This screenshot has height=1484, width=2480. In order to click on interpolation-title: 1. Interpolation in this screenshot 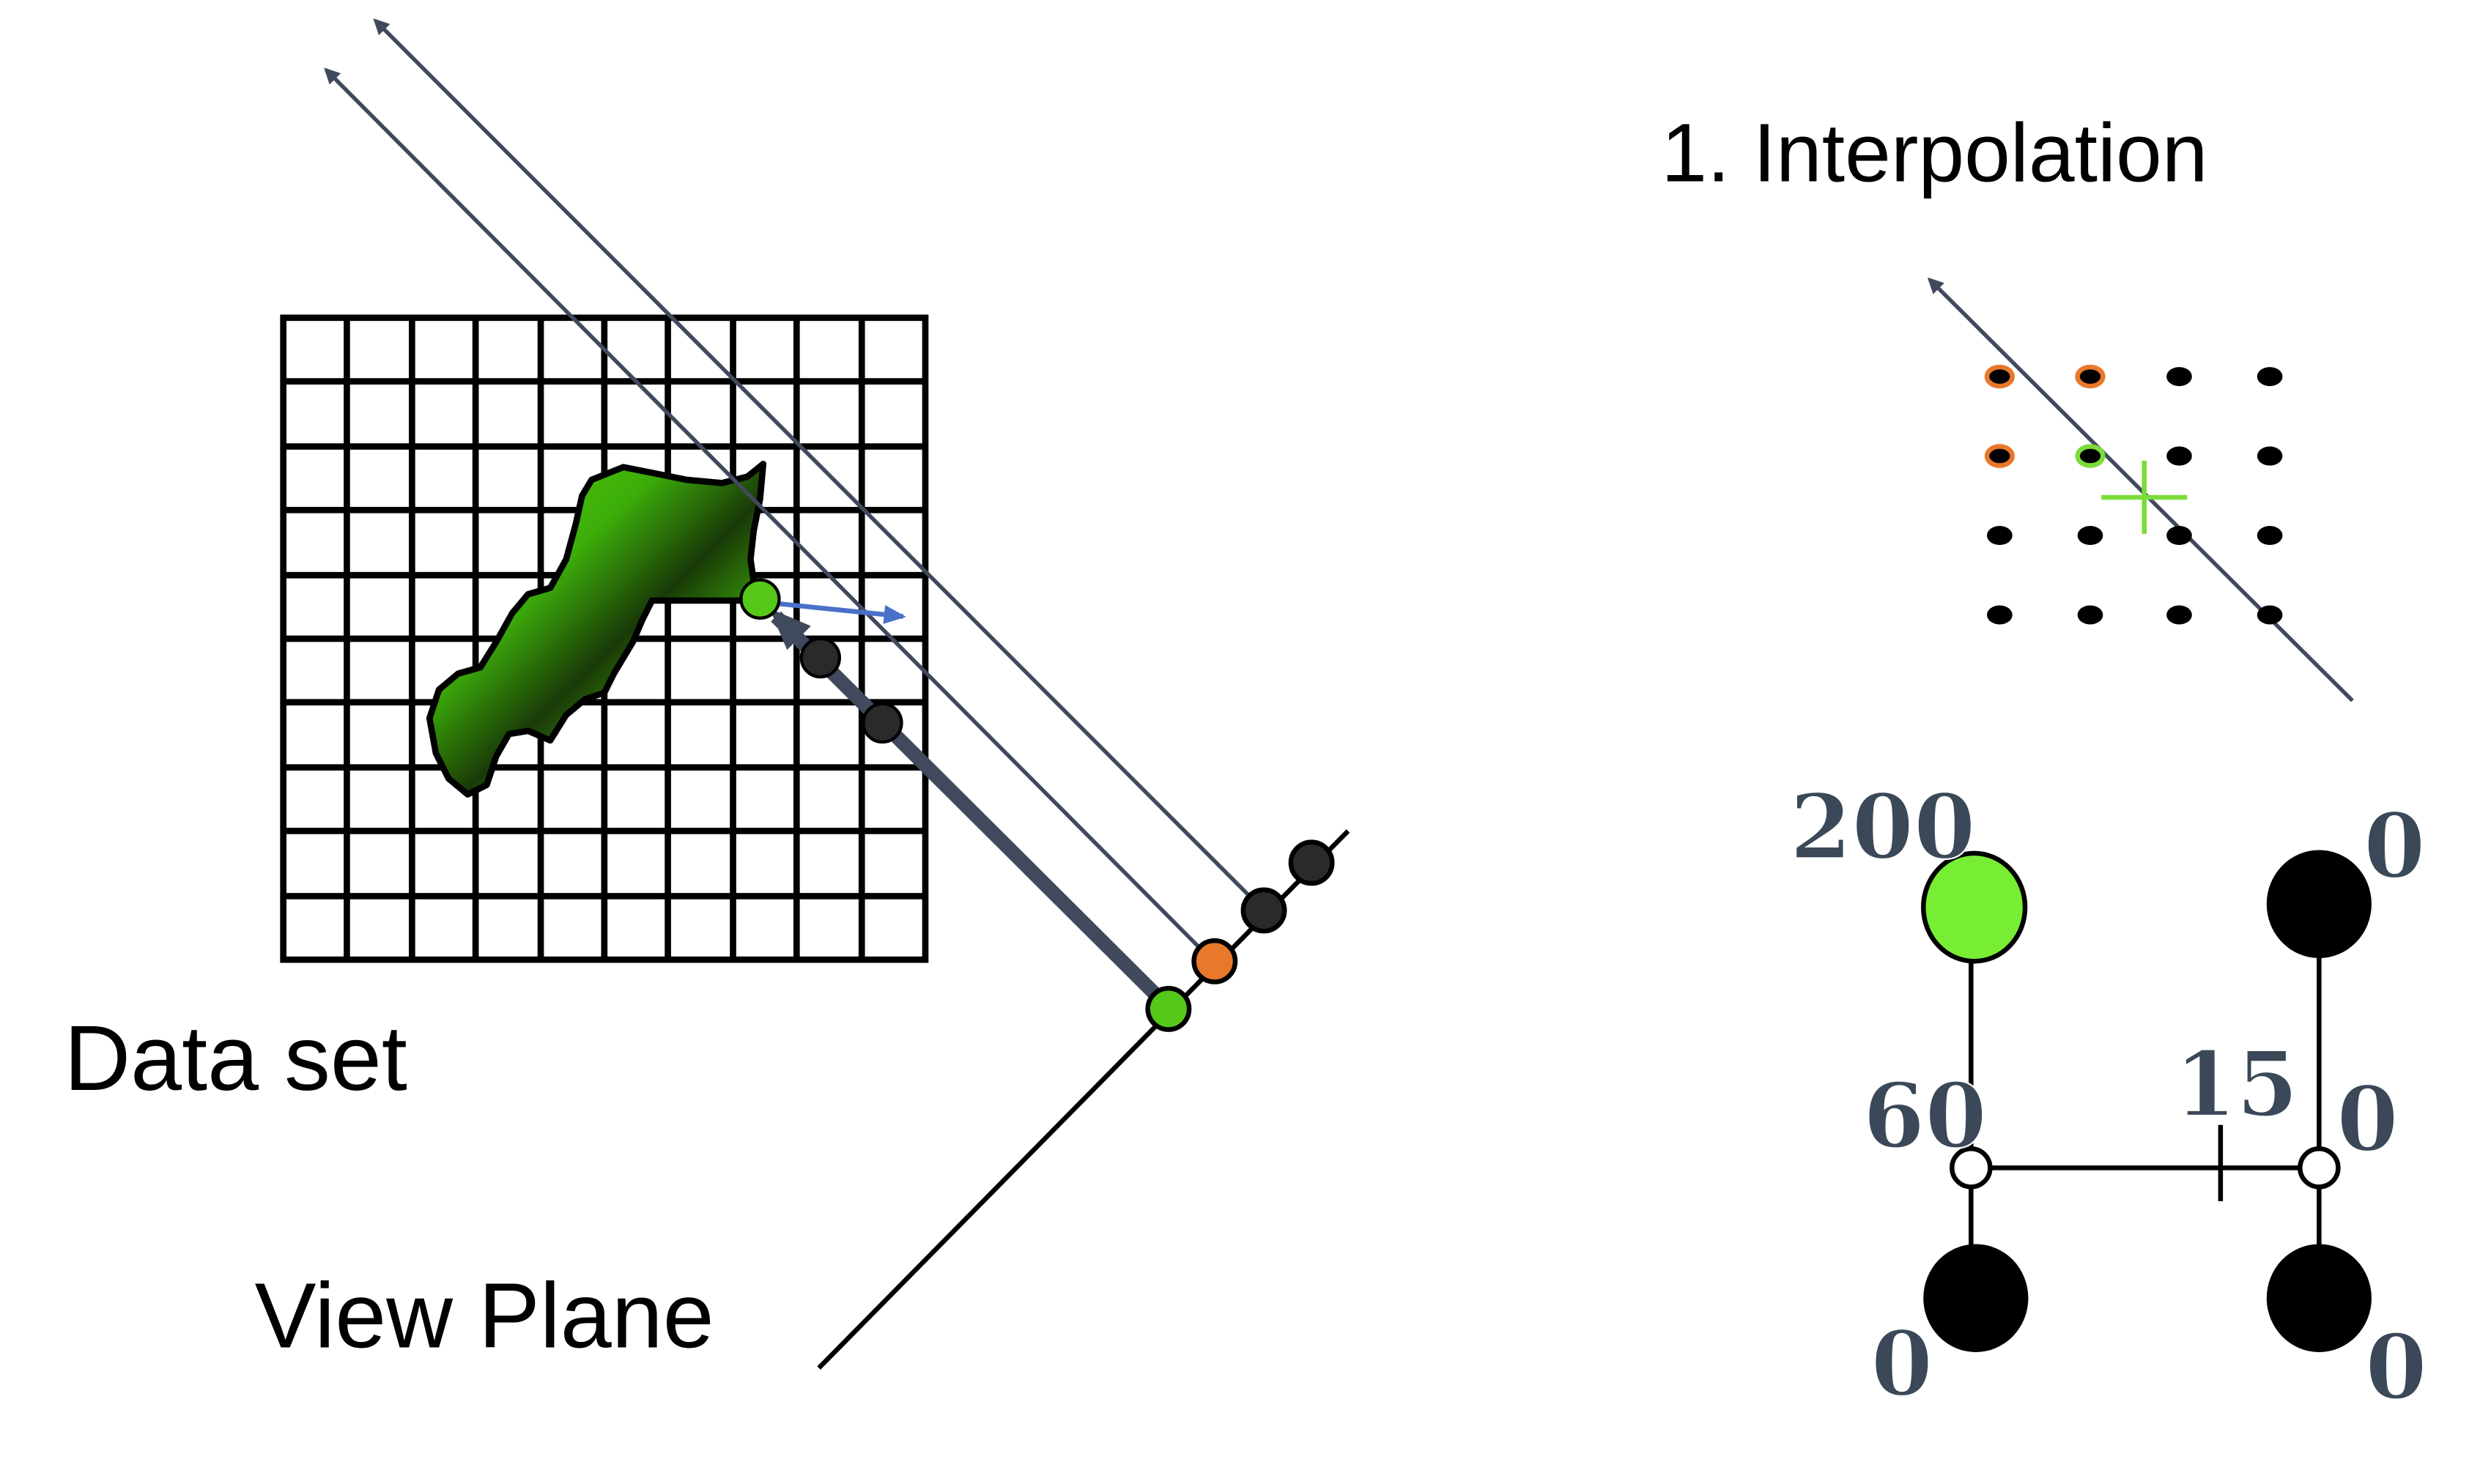, I will do `click(1934, 152)`.